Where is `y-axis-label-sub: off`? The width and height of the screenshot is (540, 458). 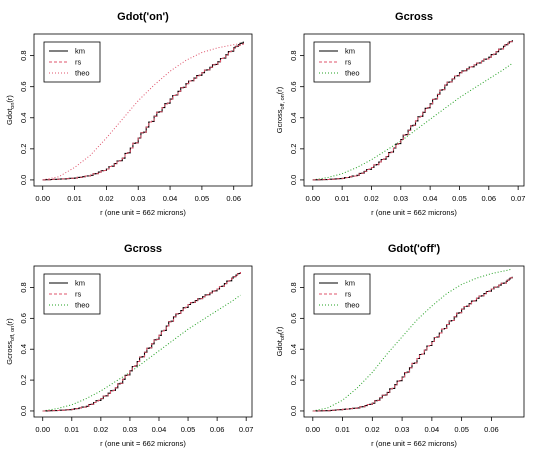
y-axis-label-sub: off is located at coordinates (283, 337).